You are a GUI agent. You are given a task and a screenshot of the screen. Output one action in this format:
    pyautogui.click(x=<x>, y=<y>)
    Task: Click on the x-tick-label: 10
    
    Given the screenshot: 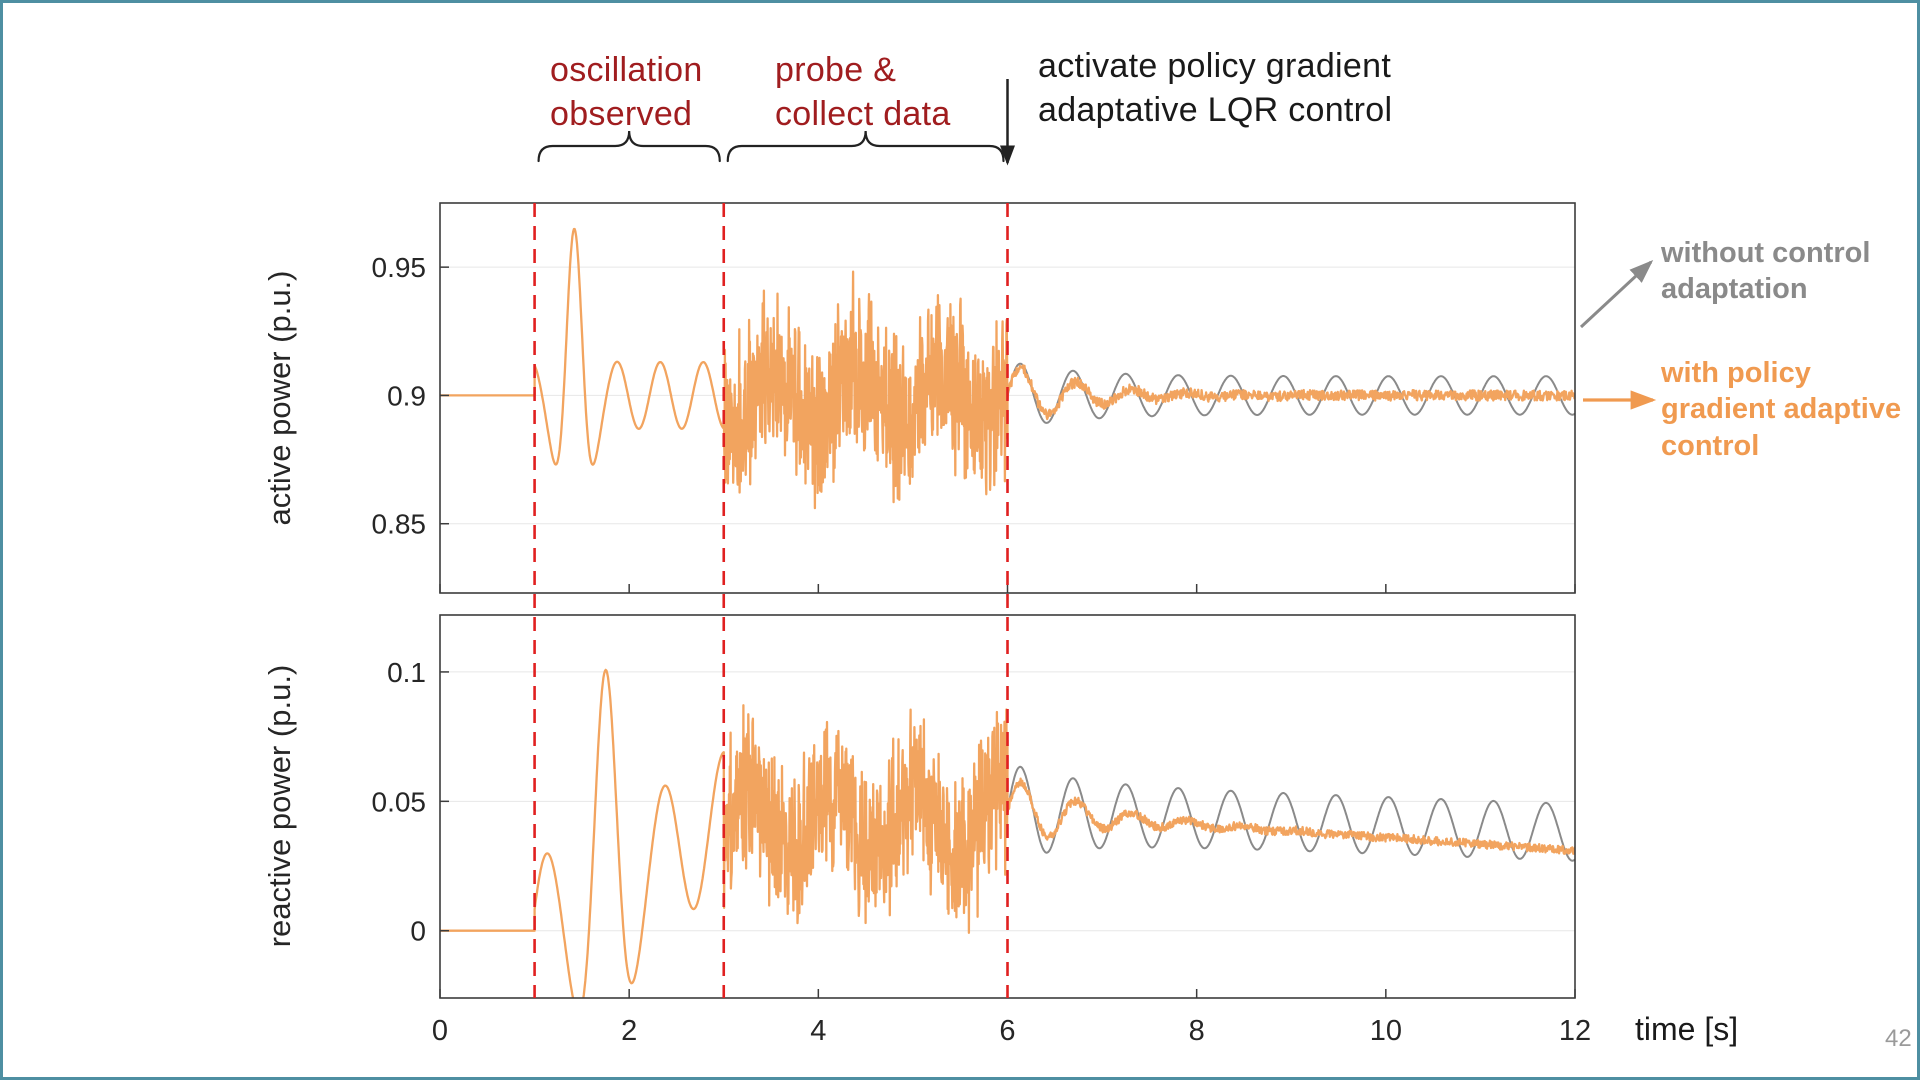 What is the action you would take?
    pyautogui.click(x=1386, y=1031)
    